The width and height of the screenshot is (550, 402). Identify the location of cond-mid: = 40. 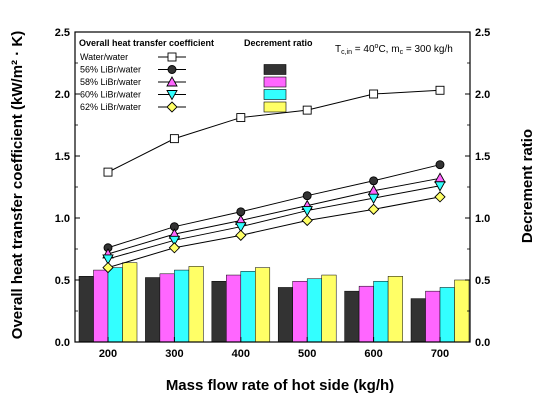
(363, 49).